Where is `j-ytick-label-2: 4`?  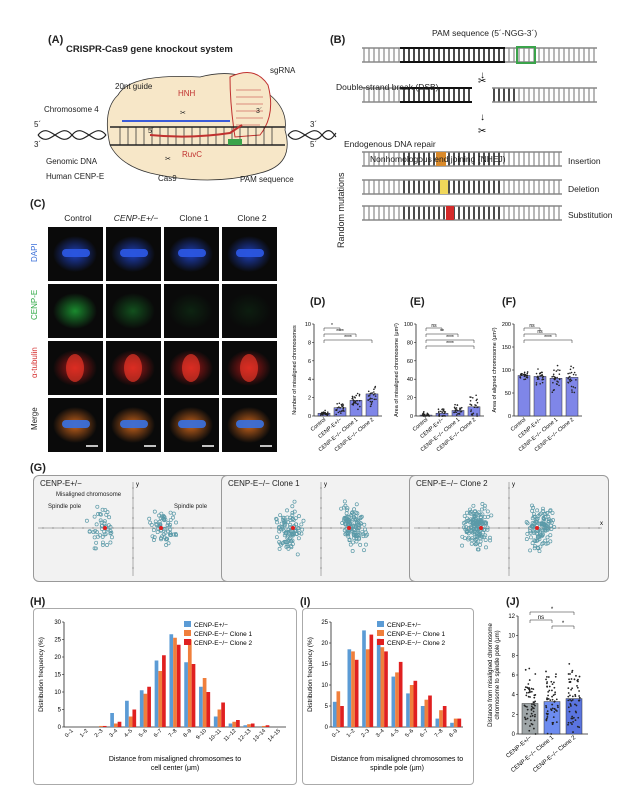 j-ytick-label-2: 4 is located at coordinates (514, 696).